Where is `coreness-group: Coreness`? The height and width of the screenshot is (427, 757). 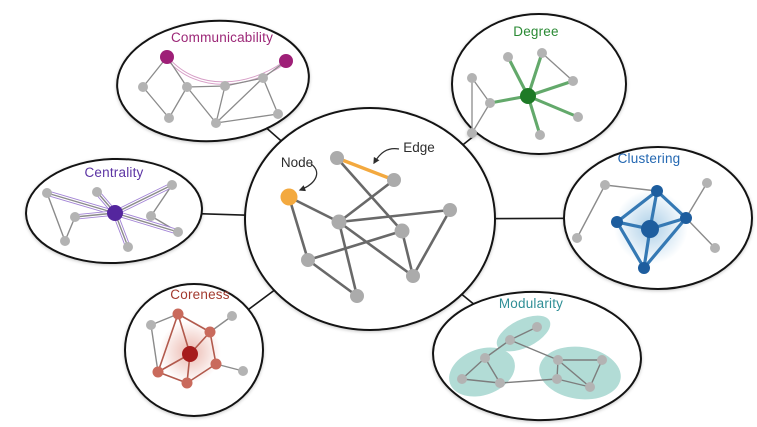
coreness-group: Coreness is located at coordinates (194, 350).